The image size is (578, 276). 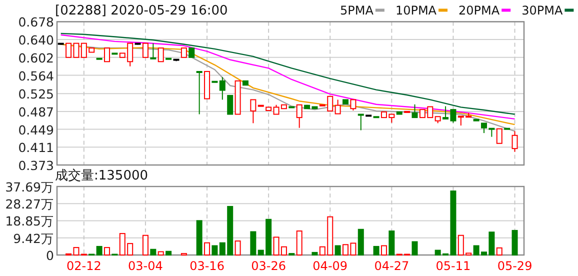 What do you see at coordinates (36, 94) in the screenshot?
I see `y-tick-label: 0.525` at bounding box center [36, 94].